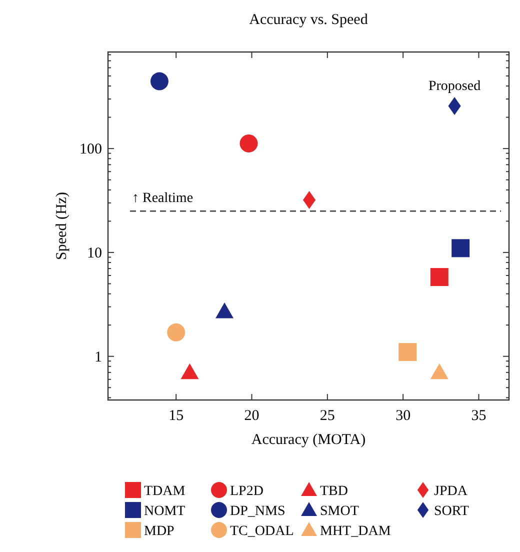  I want to click on legend-label: DP_NMS, so click(258, 511).